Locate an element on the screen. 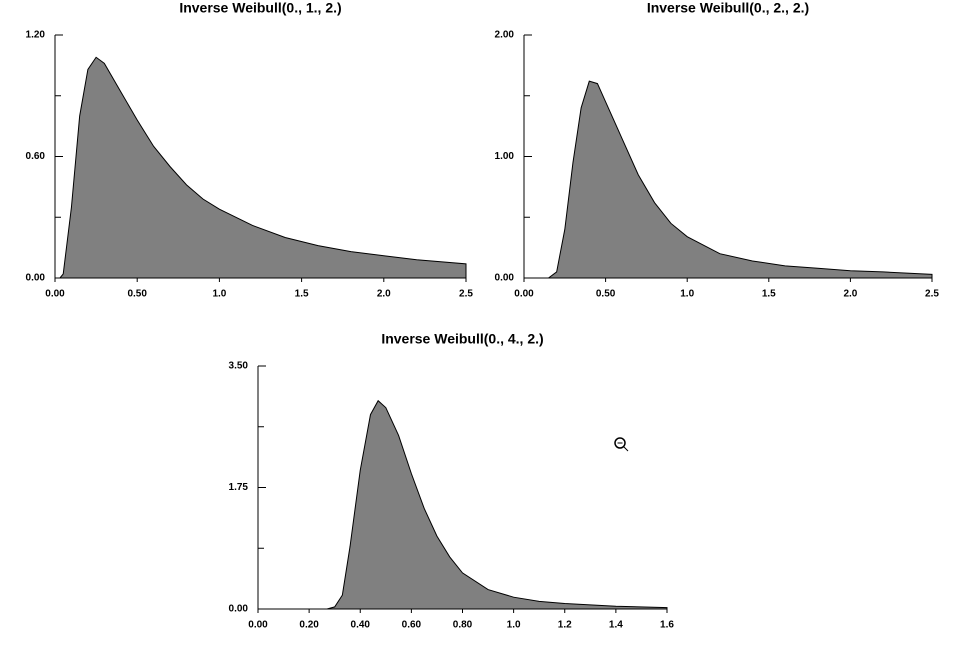 This screenshot has height=650, width=973. y-tick-label: 1.00 is located at coordinates (505, 156).